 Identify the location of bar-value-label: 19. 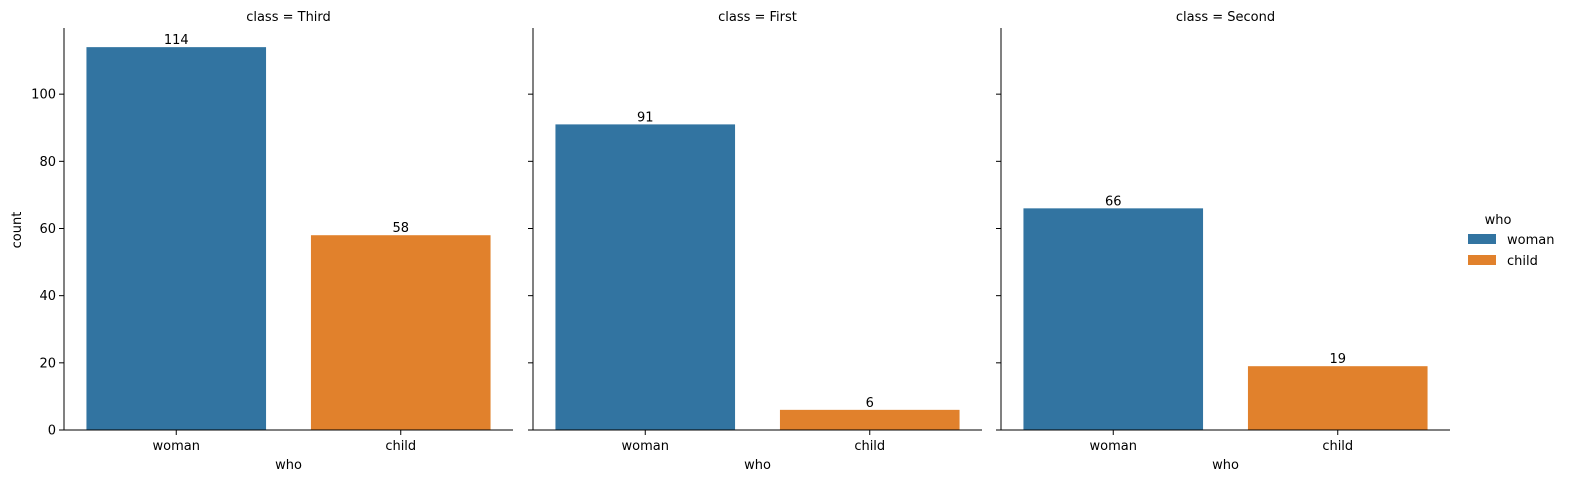
(1337, 359).